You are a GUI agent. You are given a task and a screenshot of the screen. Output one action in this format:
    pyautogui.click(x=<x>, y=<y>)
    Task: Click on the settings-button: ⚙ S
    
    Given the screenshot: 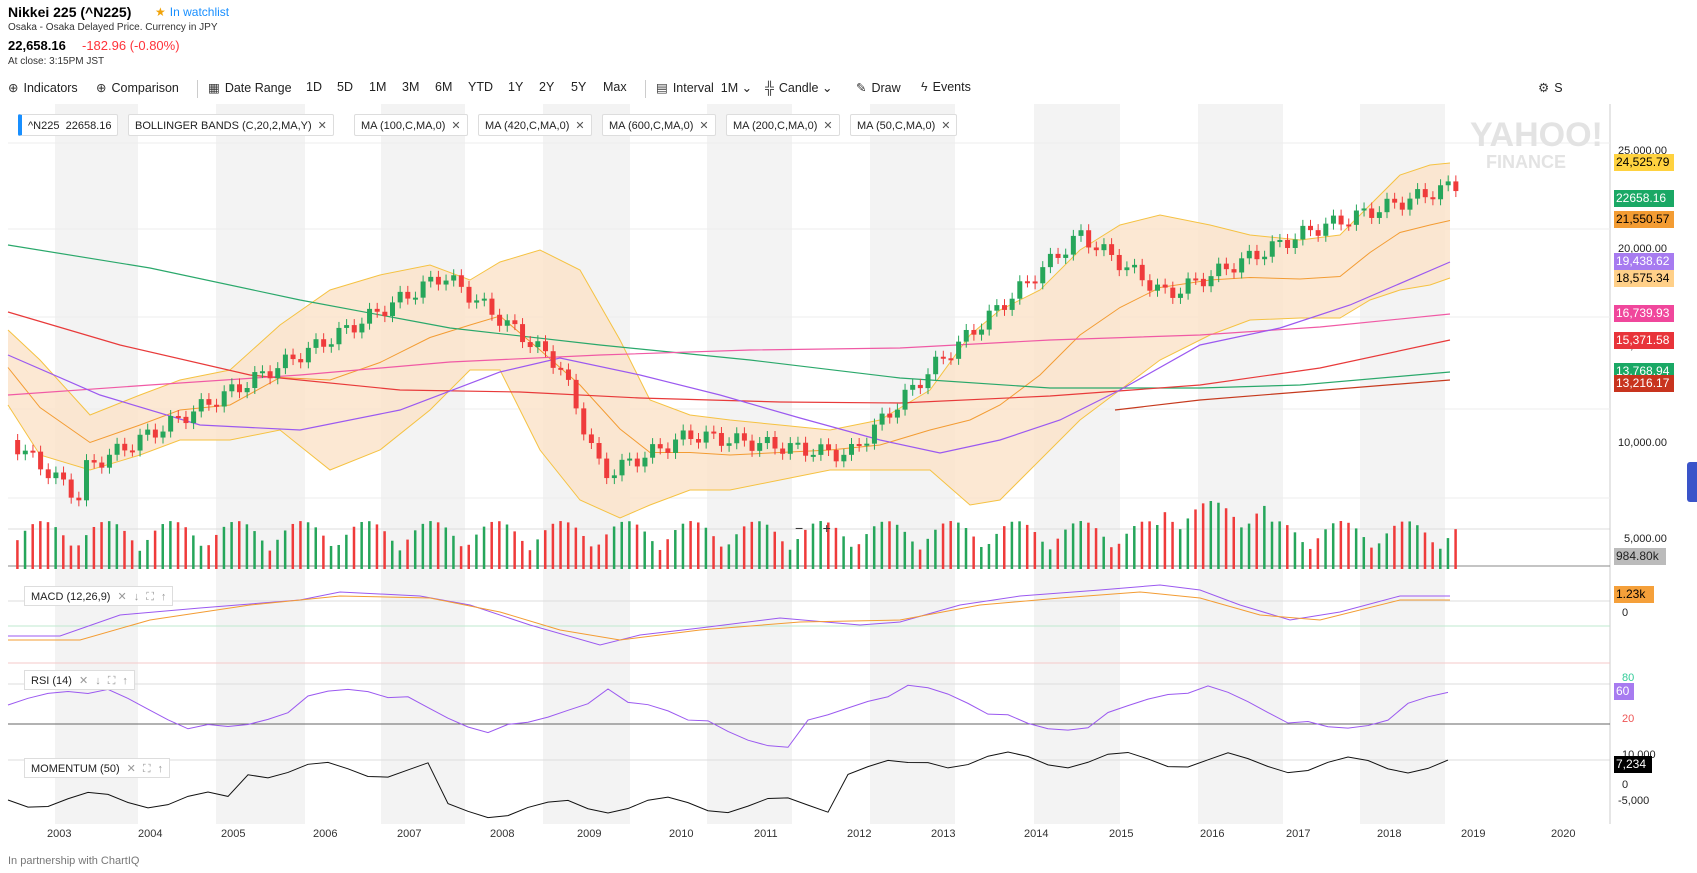 What is the action you would take?
    pyautogui.click(x=1550, y=87)
    